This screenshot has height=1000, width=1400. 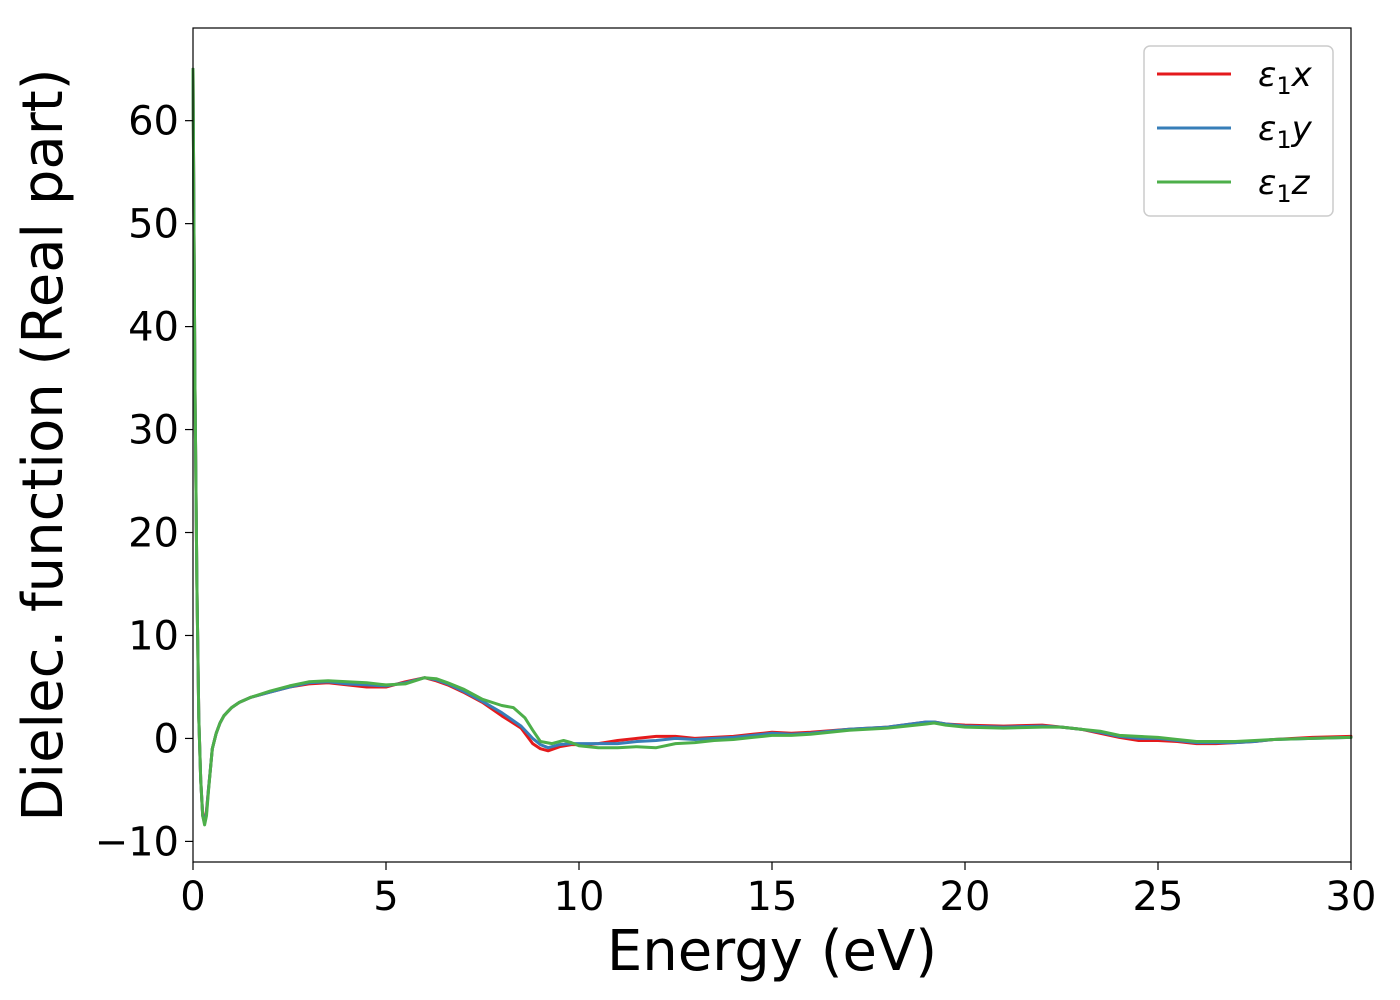 I want to click on y-axis-label: Dielec. function (Real part), so click(x=43, y=444).